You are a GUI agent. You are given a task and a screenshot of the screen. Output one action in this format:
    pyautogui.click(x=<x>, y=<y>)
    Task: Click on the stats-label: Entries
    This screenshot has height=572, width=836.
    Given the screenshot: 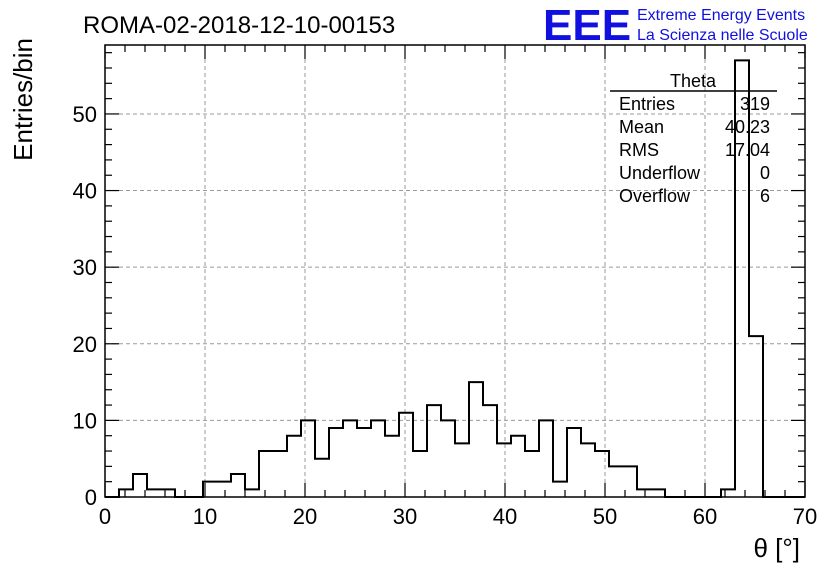 What is the action you would take?
    pyautogui.click(x=647, y=104)
    